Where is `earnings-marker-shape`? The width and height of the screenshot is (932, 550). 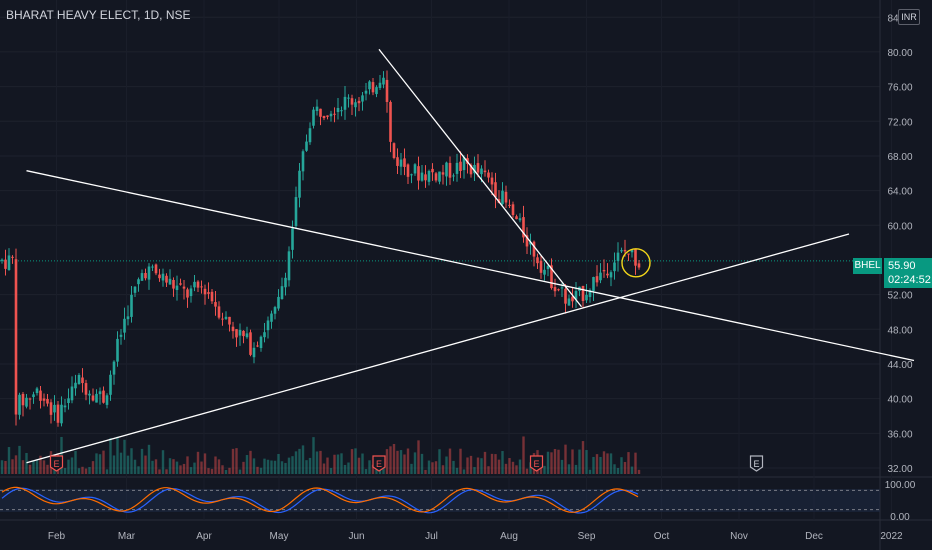
earnings-marker-shape is located at coordinates (536, 463).